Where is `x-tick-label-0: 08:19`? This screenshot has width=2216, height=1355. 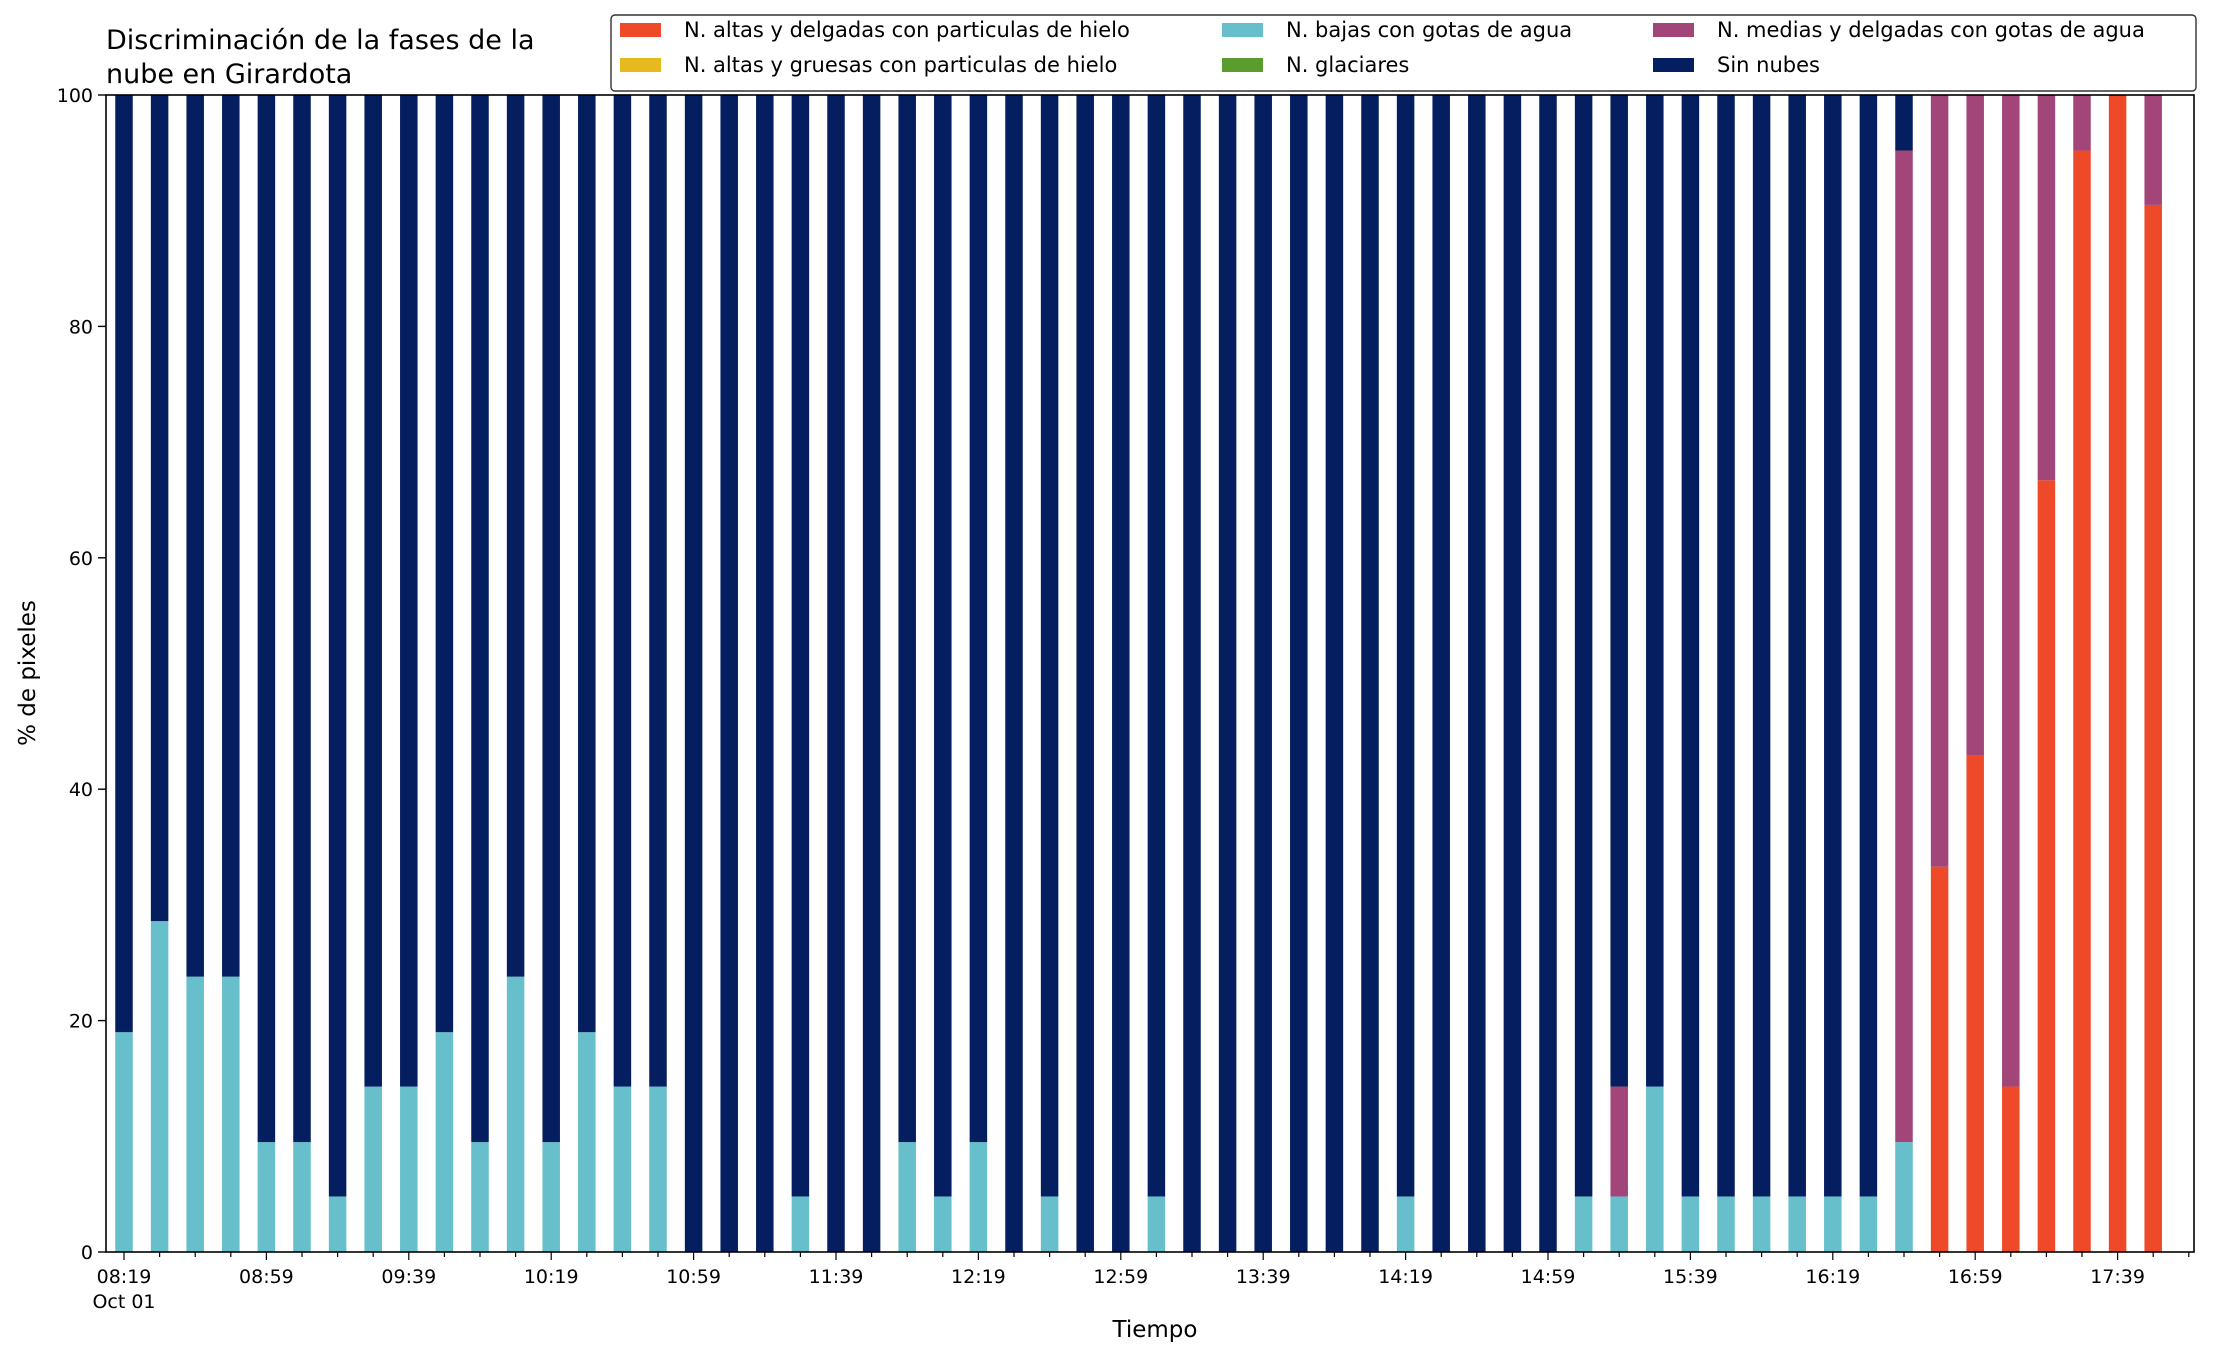
x-tick-label-0: 08:19 is located at coordinates (124, 1277).